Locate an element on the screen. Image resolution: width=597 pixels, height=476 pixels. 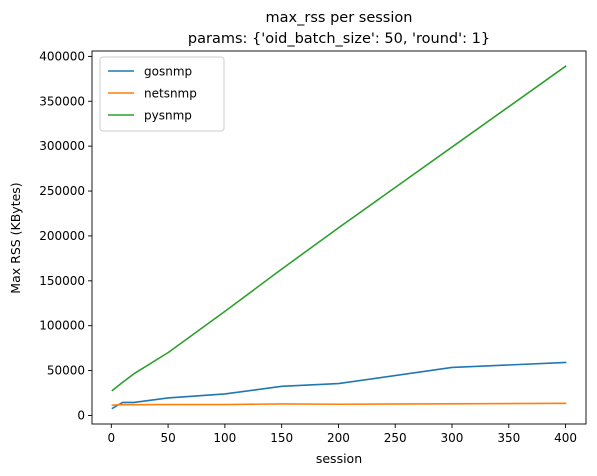
x-tick-label: 0 is located at coordinates (111, 438).